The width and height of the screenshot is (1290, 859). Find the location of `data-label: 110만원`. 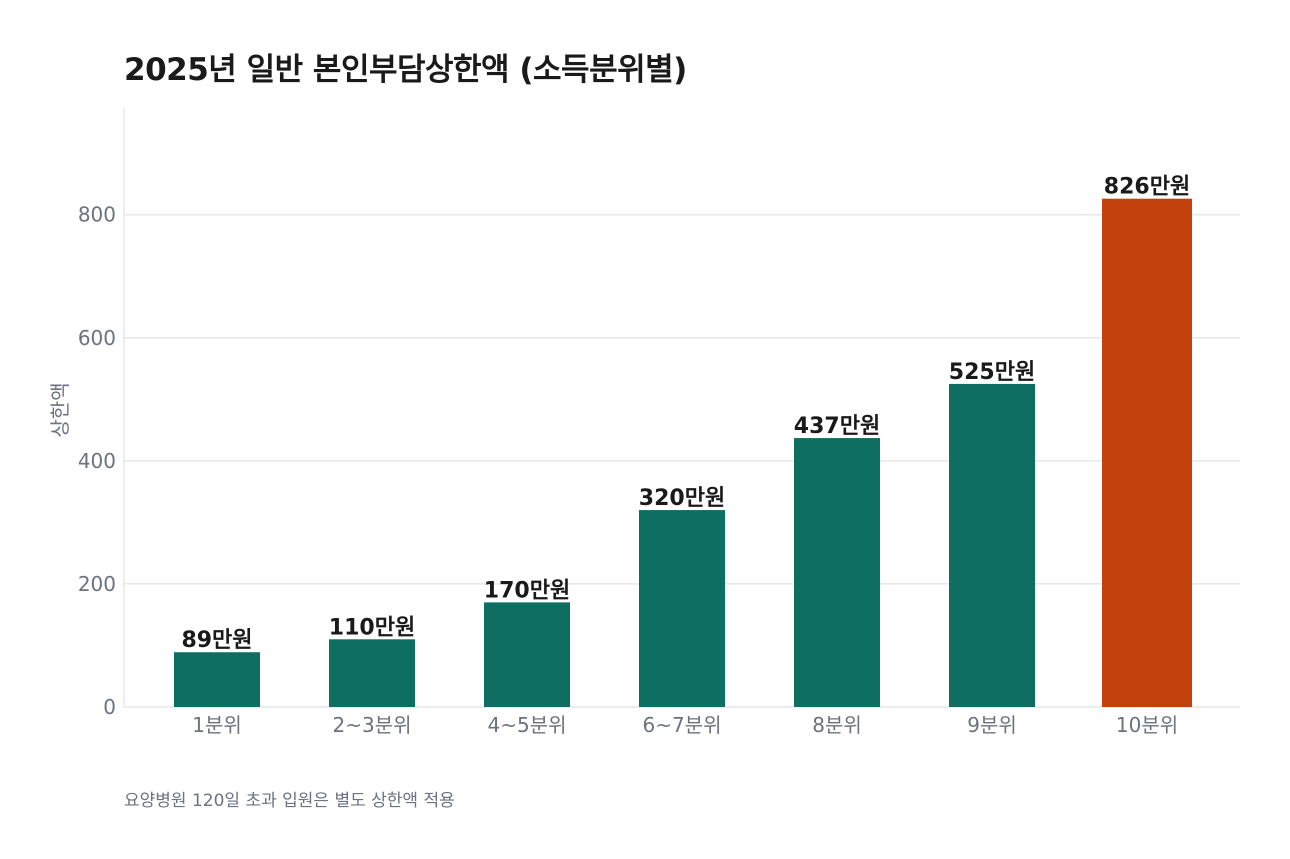

data-label: 110만원 is located at coordinates (372, 627).